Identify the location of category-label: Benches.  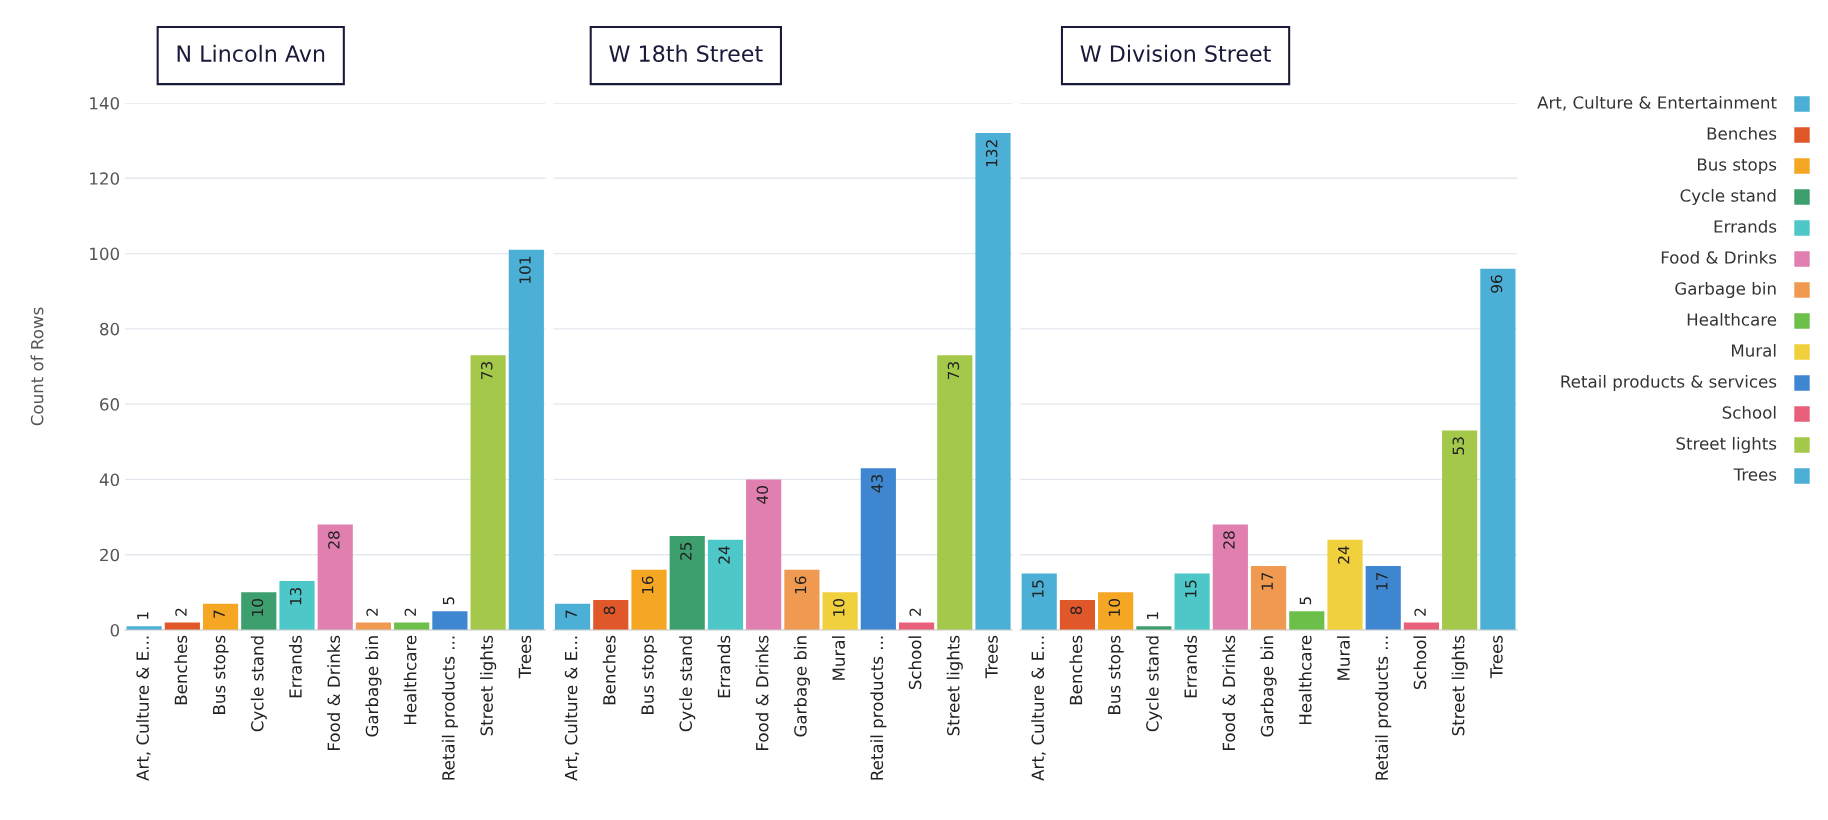
(1742, 133).